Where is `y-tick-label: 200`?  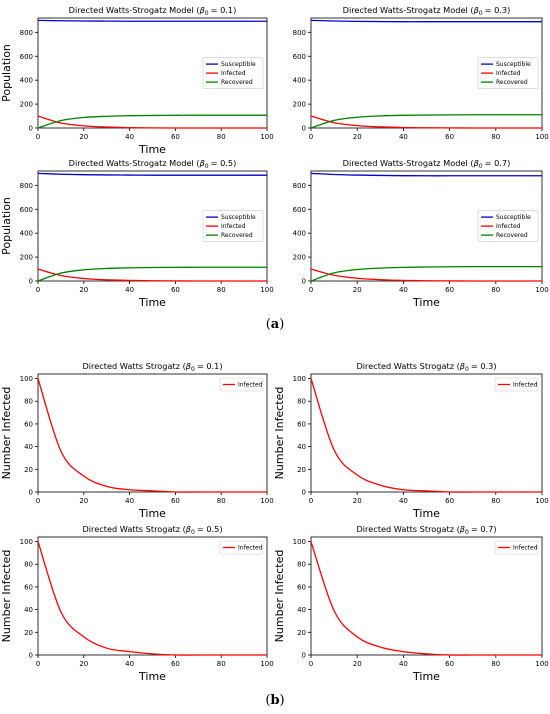
y-tick-label: 200 is located at coordinates (299, 258).